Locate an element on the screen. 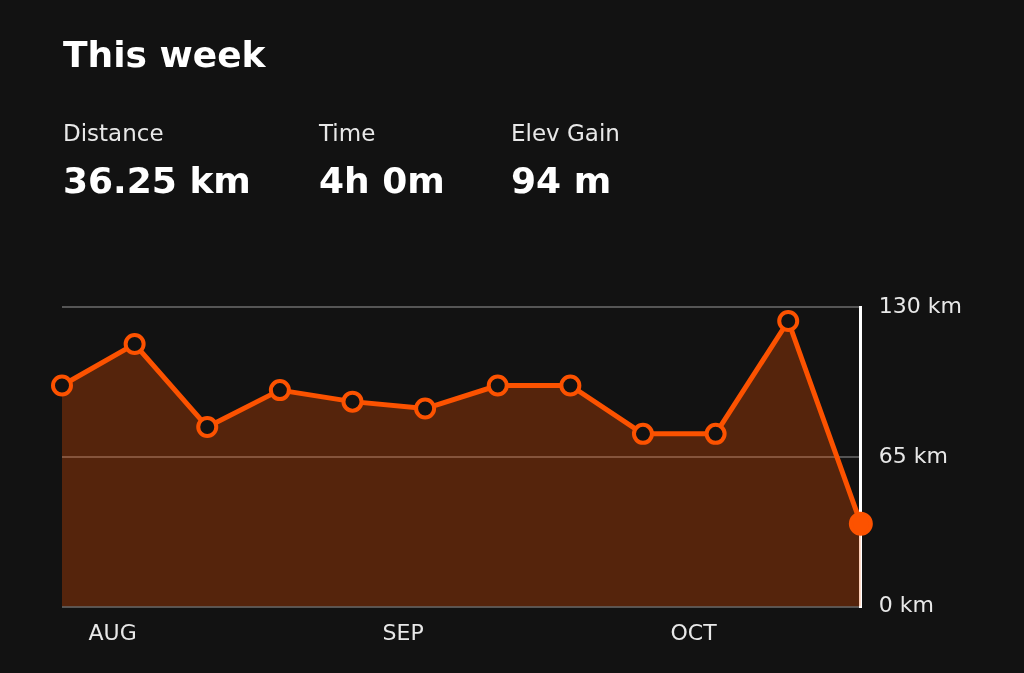 The image size is (1024, 673). text: 94 m is located at coordinates (562, 180).